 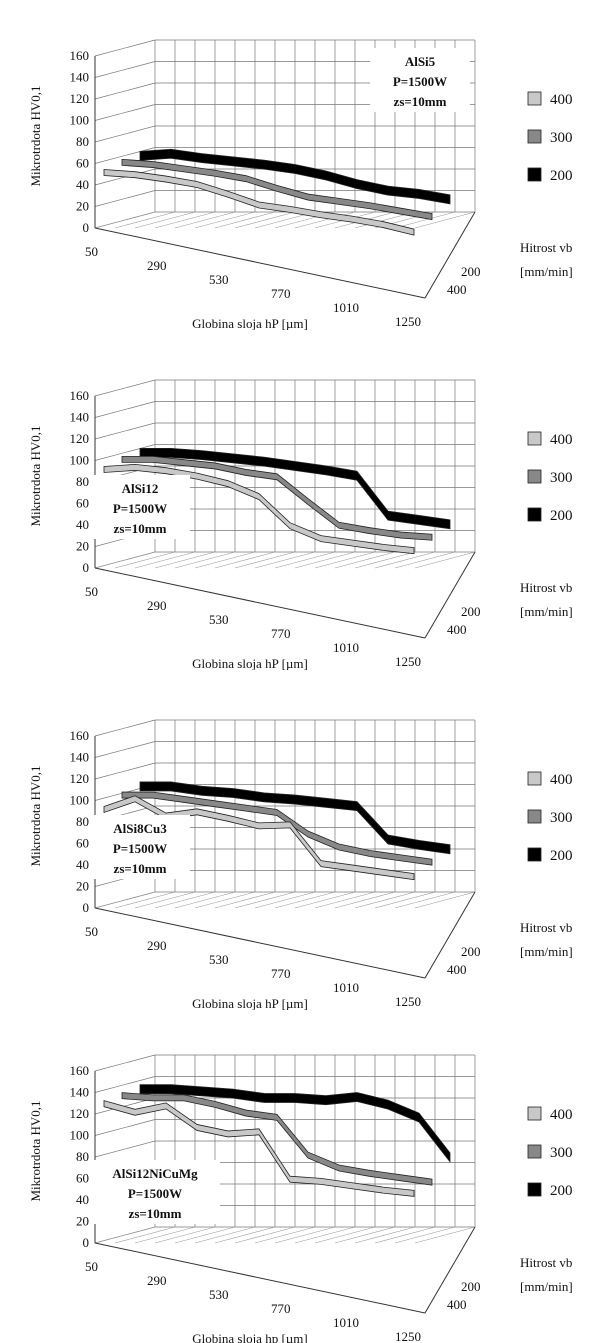 What do you see at coordinates (561, 516) in the screenshot?
I see `legend-label: 200` at bounding box center [561, 516].